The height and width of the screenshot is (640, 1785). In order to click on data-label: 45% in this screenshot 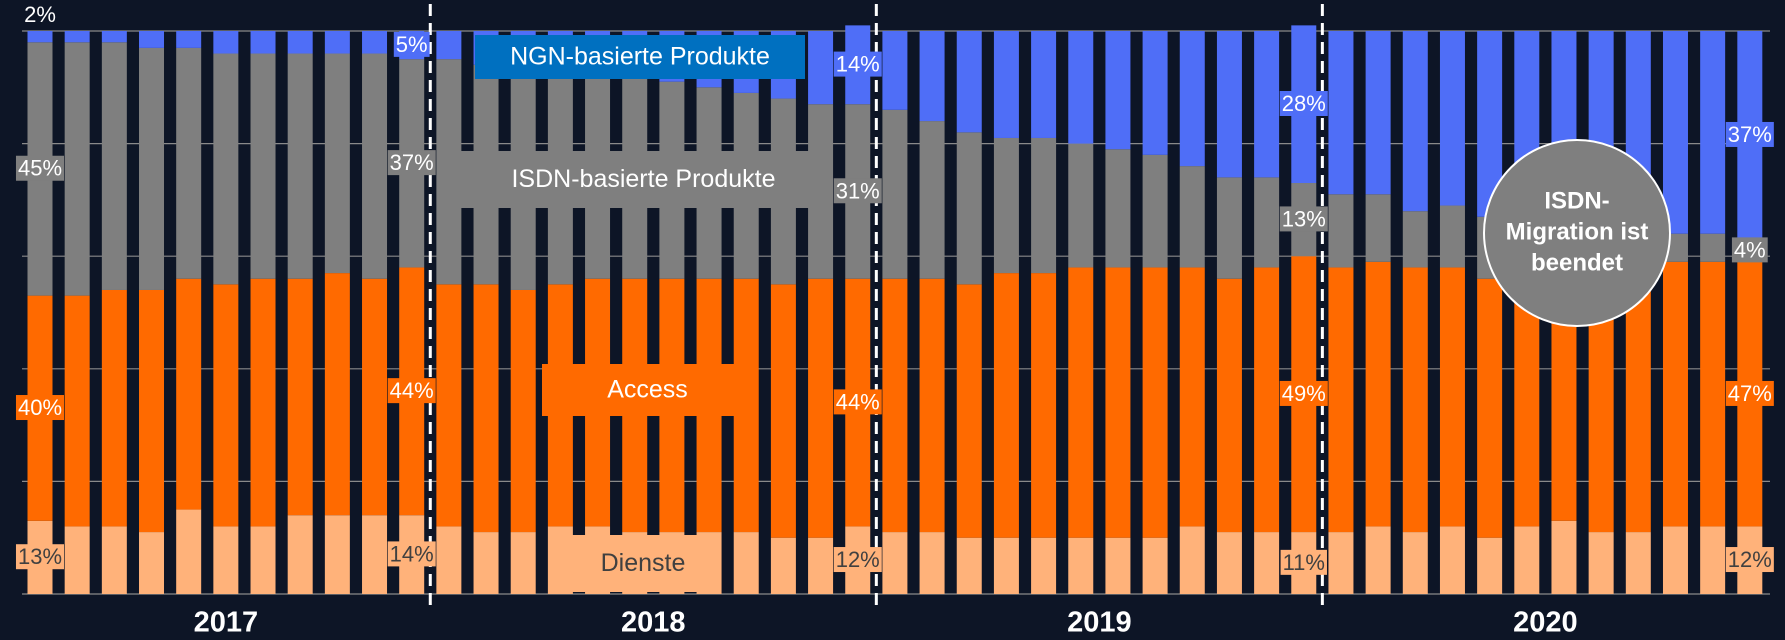, I will do `click(40, 168)`.